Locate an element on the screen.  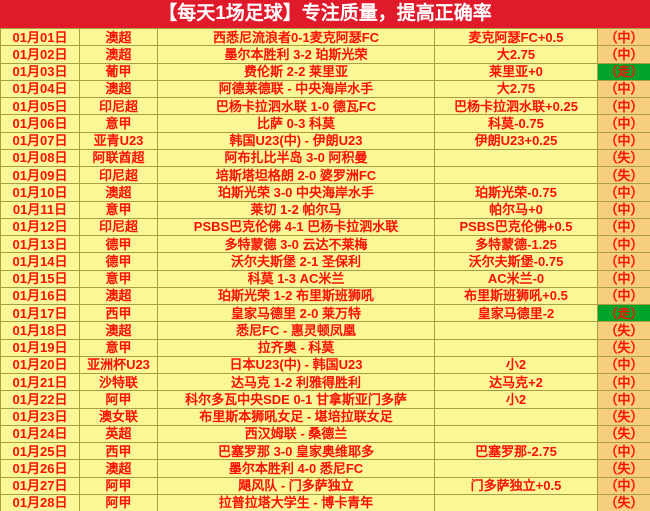
handicap-pick: PSBS巴克伦佛+0.5 is located at coordinates (516, 227).